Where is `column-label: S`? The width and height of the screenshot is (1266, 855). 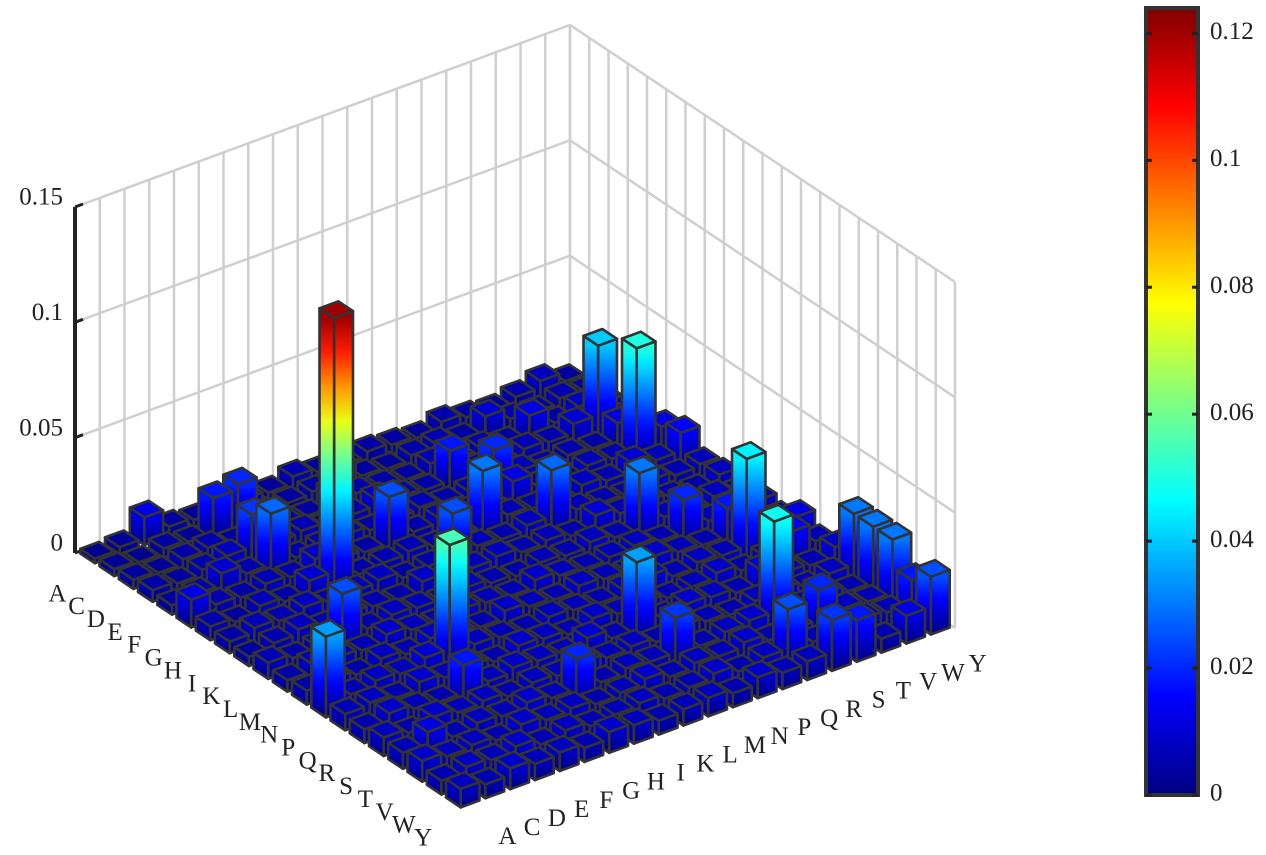 column-label: S is located at coordinates (879, 700).